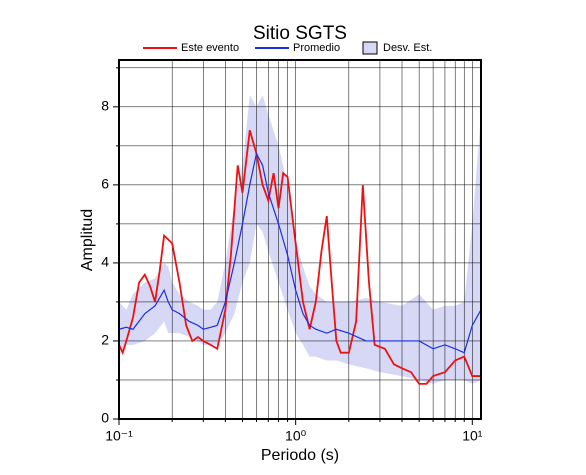 The image size is (586, 475). What do you see at coordinates (105, 418) in the screenshot?
I see `y-tick-label: 0` at bounding box center [105, 418].